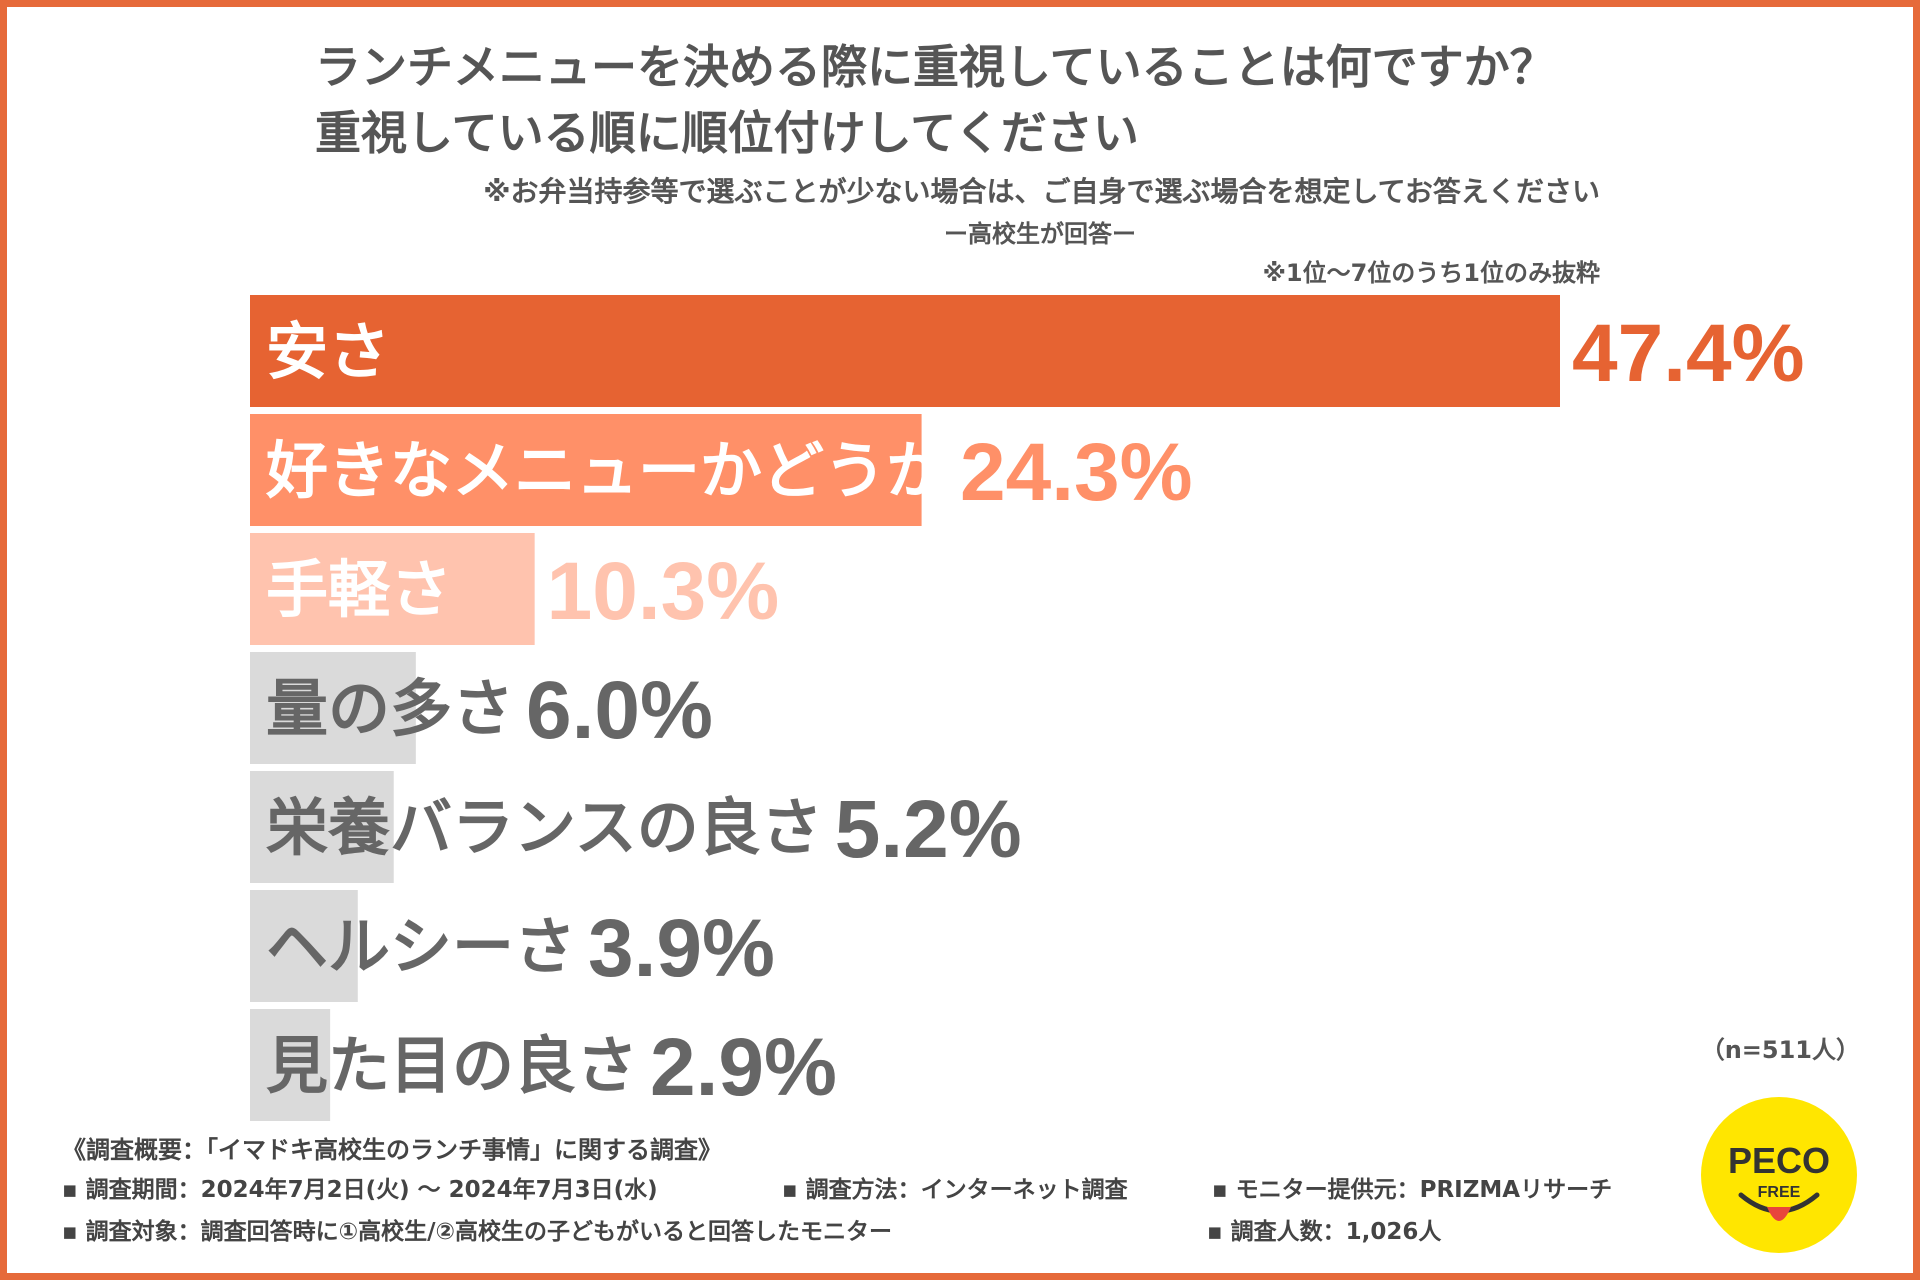  What do you see at coordinates (392, 1150) in the screenshot?
I see `overview-heading: 《調査概要：「イマドキ高校生のランチ事情」に関する調査》` at bounding box center [392, 1150].